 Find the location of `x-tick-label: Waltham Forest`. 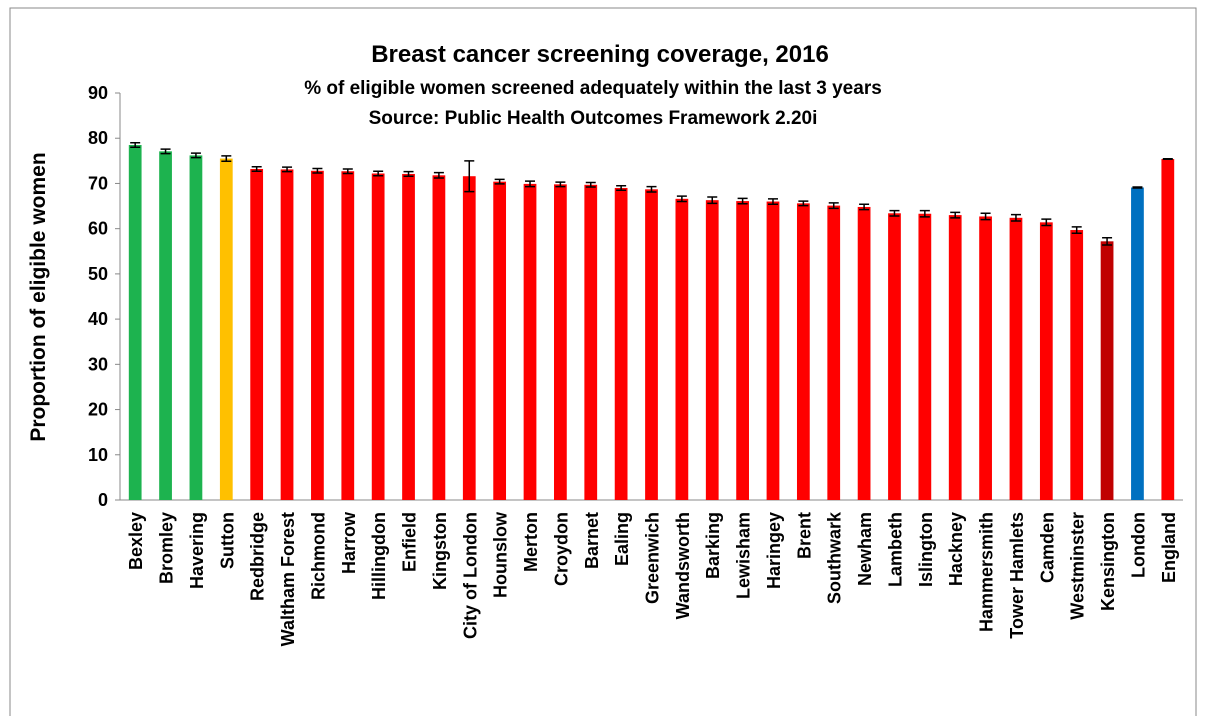

x-tick-label: Waltham Forest is located at coordinates (288, 579).